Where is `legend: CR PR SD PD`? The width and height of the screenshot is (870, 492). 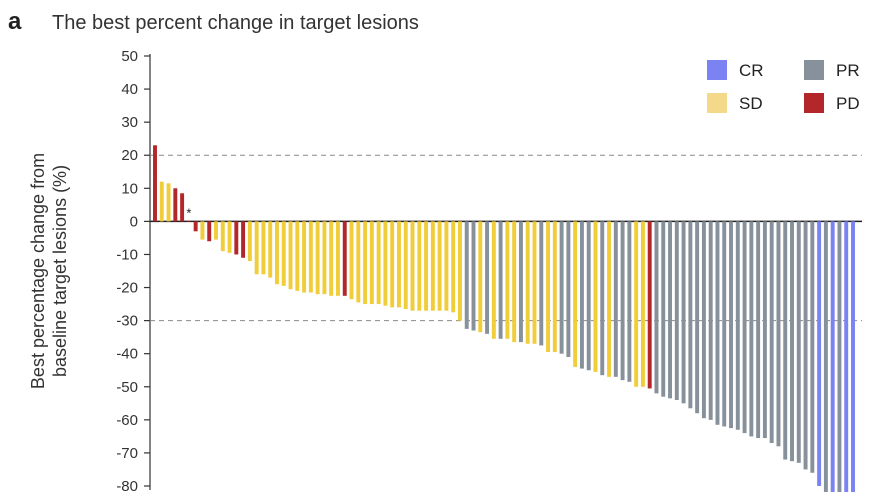 legend: CR PR SD PD is located at coordinates (783, 86).